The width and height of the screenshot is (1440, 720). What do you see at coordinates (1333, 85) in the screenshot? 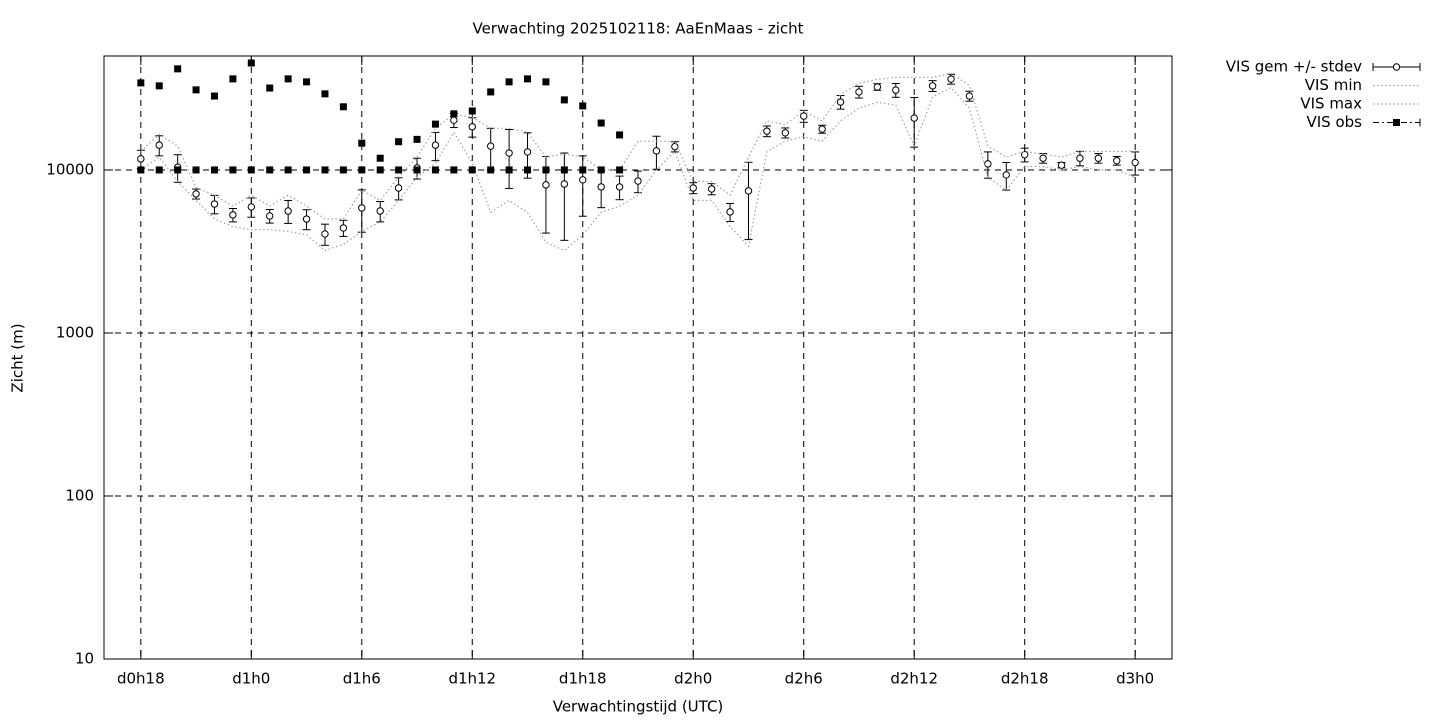
I see `legend-label: VIS min` at bounding box center [1333, 85].